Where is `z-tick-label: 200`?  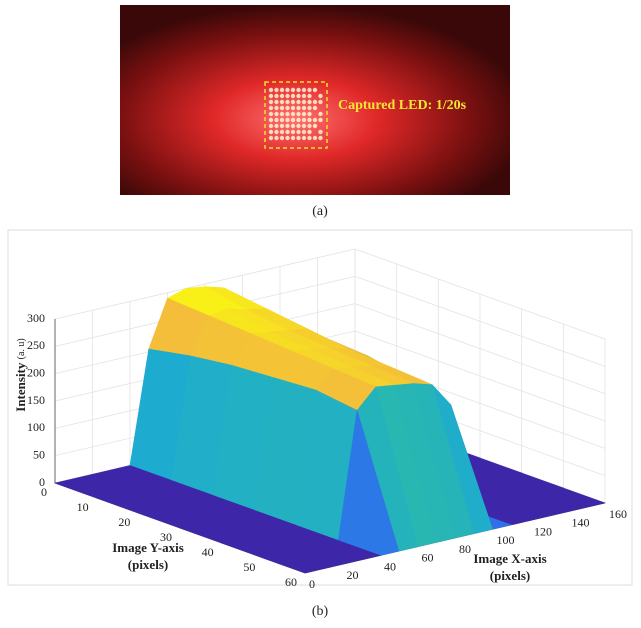 z-tick-label: 200 is located at coordinates (36, 372).